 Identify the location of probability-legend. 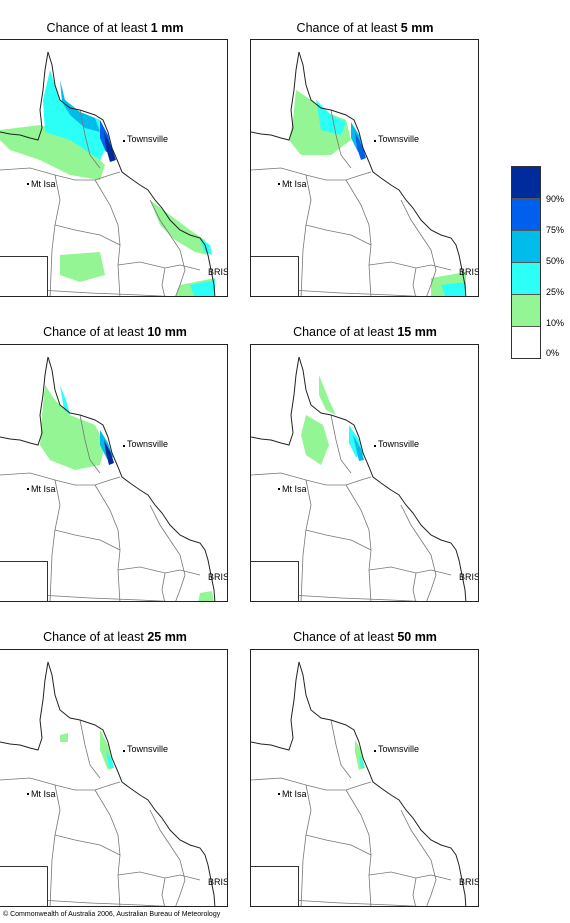
(526, 262).